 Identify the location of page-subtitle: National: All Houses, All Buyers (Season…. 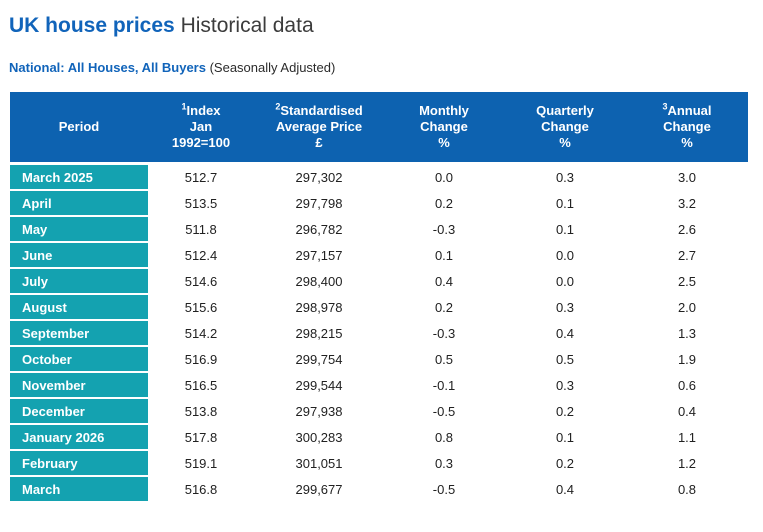
(381, 56).